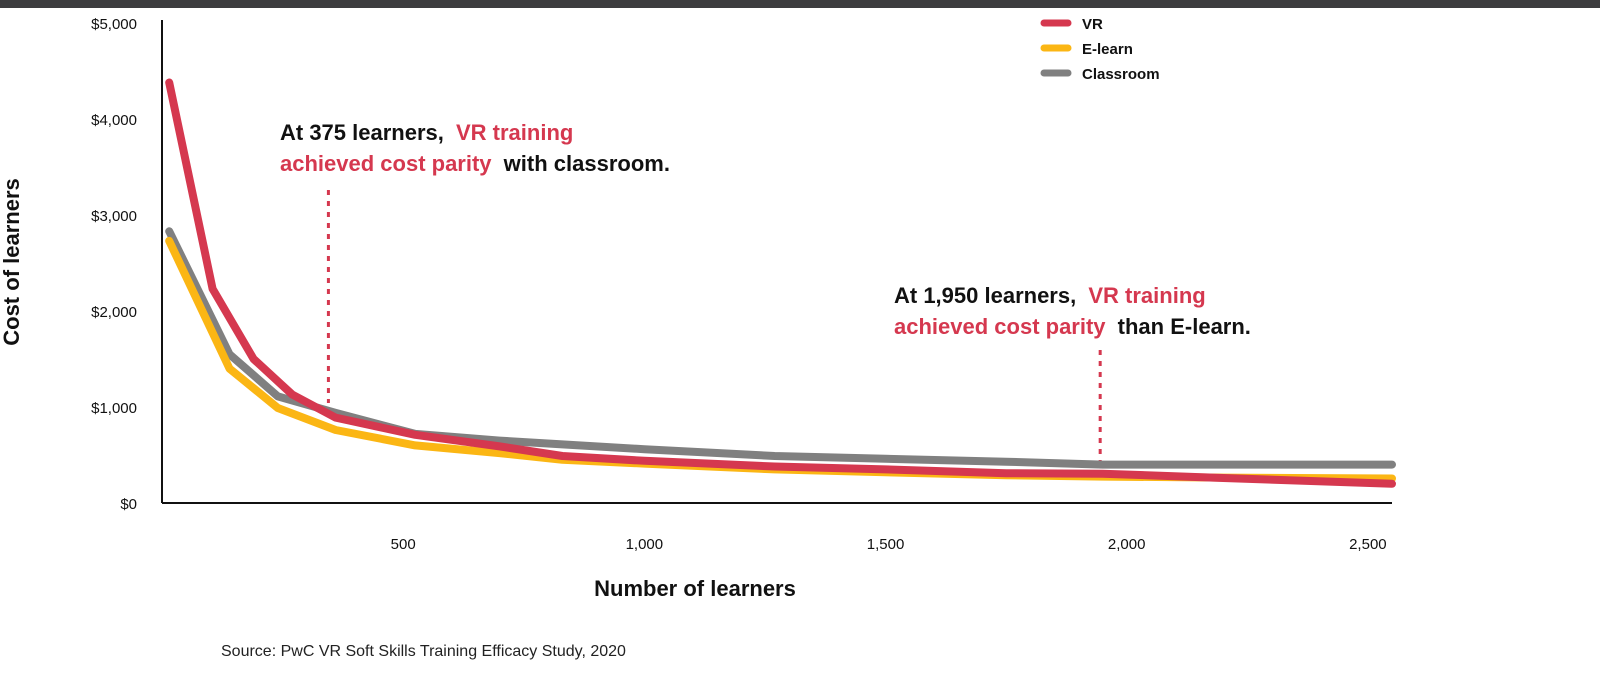 This screenshot has height=699, width=1600. Describe the element at coordinates (128, 504) in the screenshot. I see `y-tick-label: $0` at that location.